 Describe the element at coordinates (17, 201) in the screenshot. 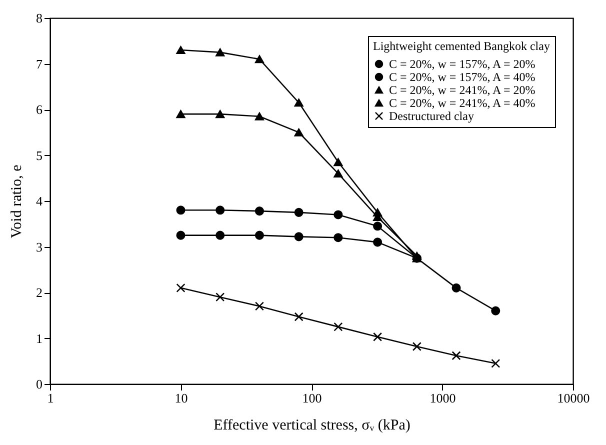

I see `y-axis-title: Void ratio, e` at that location.